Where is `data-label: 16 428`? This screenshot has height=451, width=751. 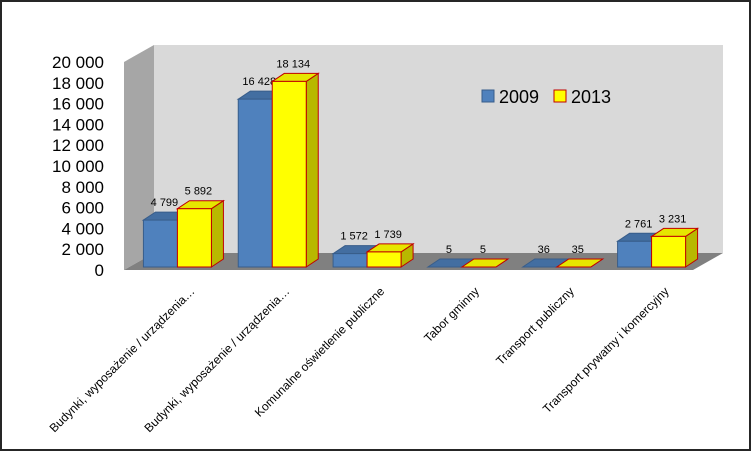
data-label: 16 428 is located at coordinates (259, 82).